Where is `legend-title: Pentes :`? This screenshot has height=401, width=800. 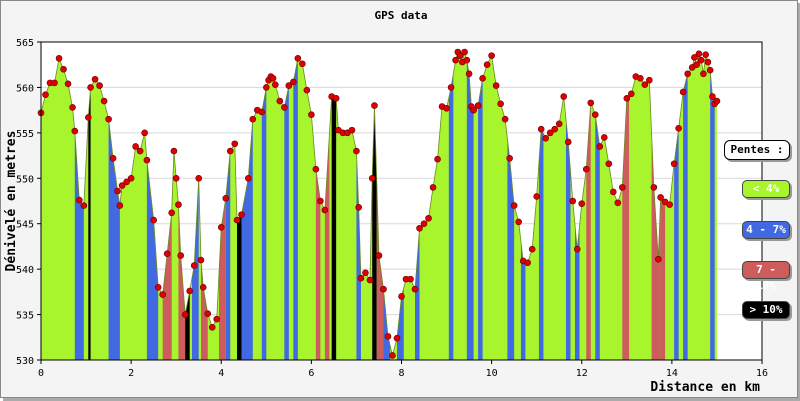 legend-title: Pentes : is located at coordinates (757, 150).